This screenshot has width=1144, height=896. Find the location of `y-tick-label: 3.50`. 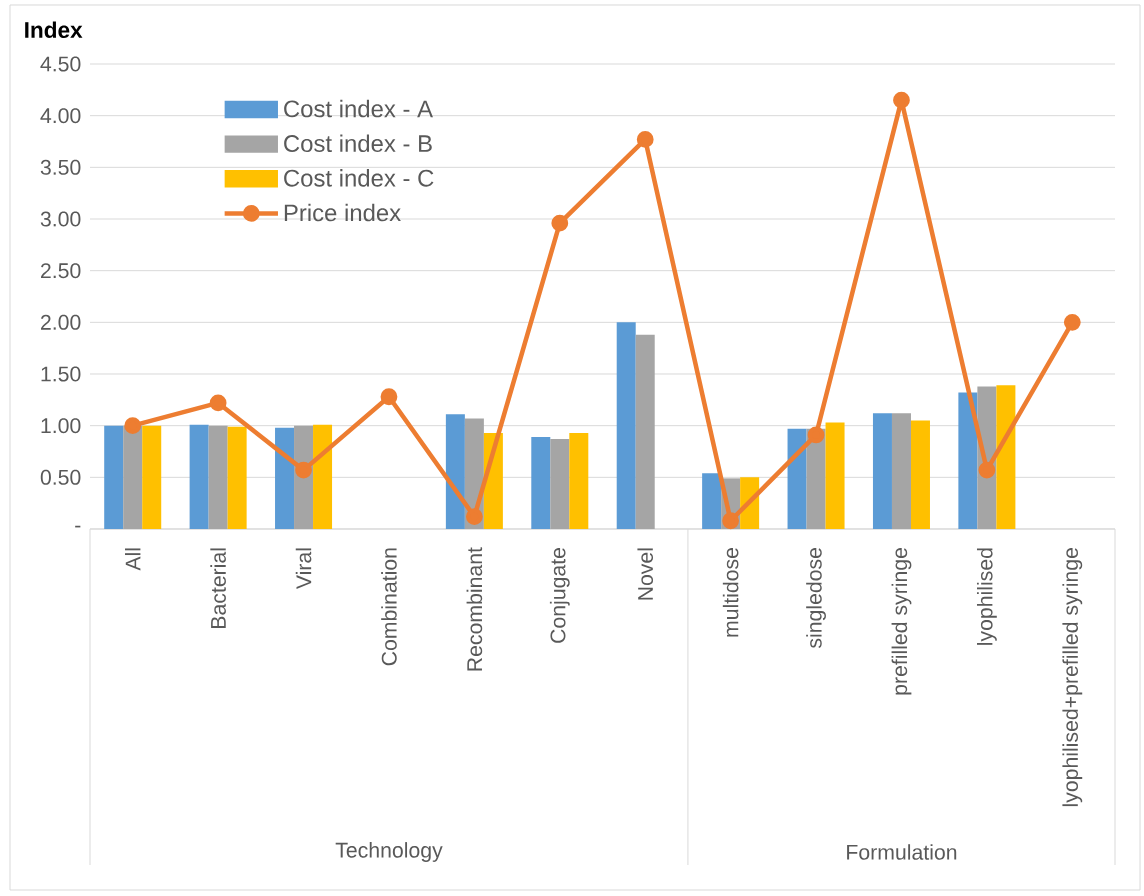

y-tick-label: 3.50 is located at coordinates (60, 167).